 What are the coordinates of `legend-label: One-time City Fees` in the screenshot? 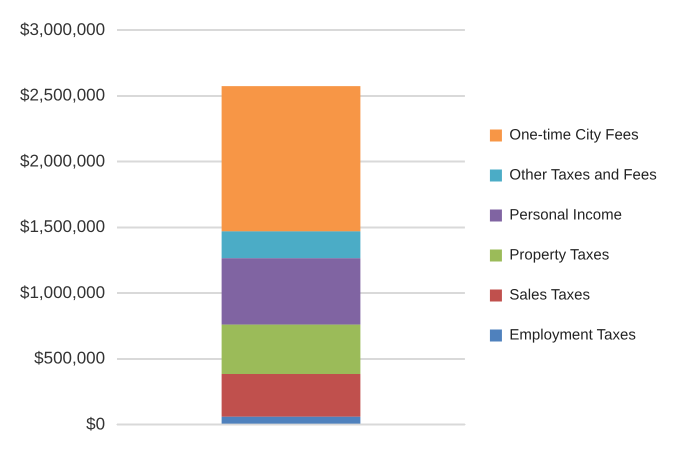 It's located at (574, 135).